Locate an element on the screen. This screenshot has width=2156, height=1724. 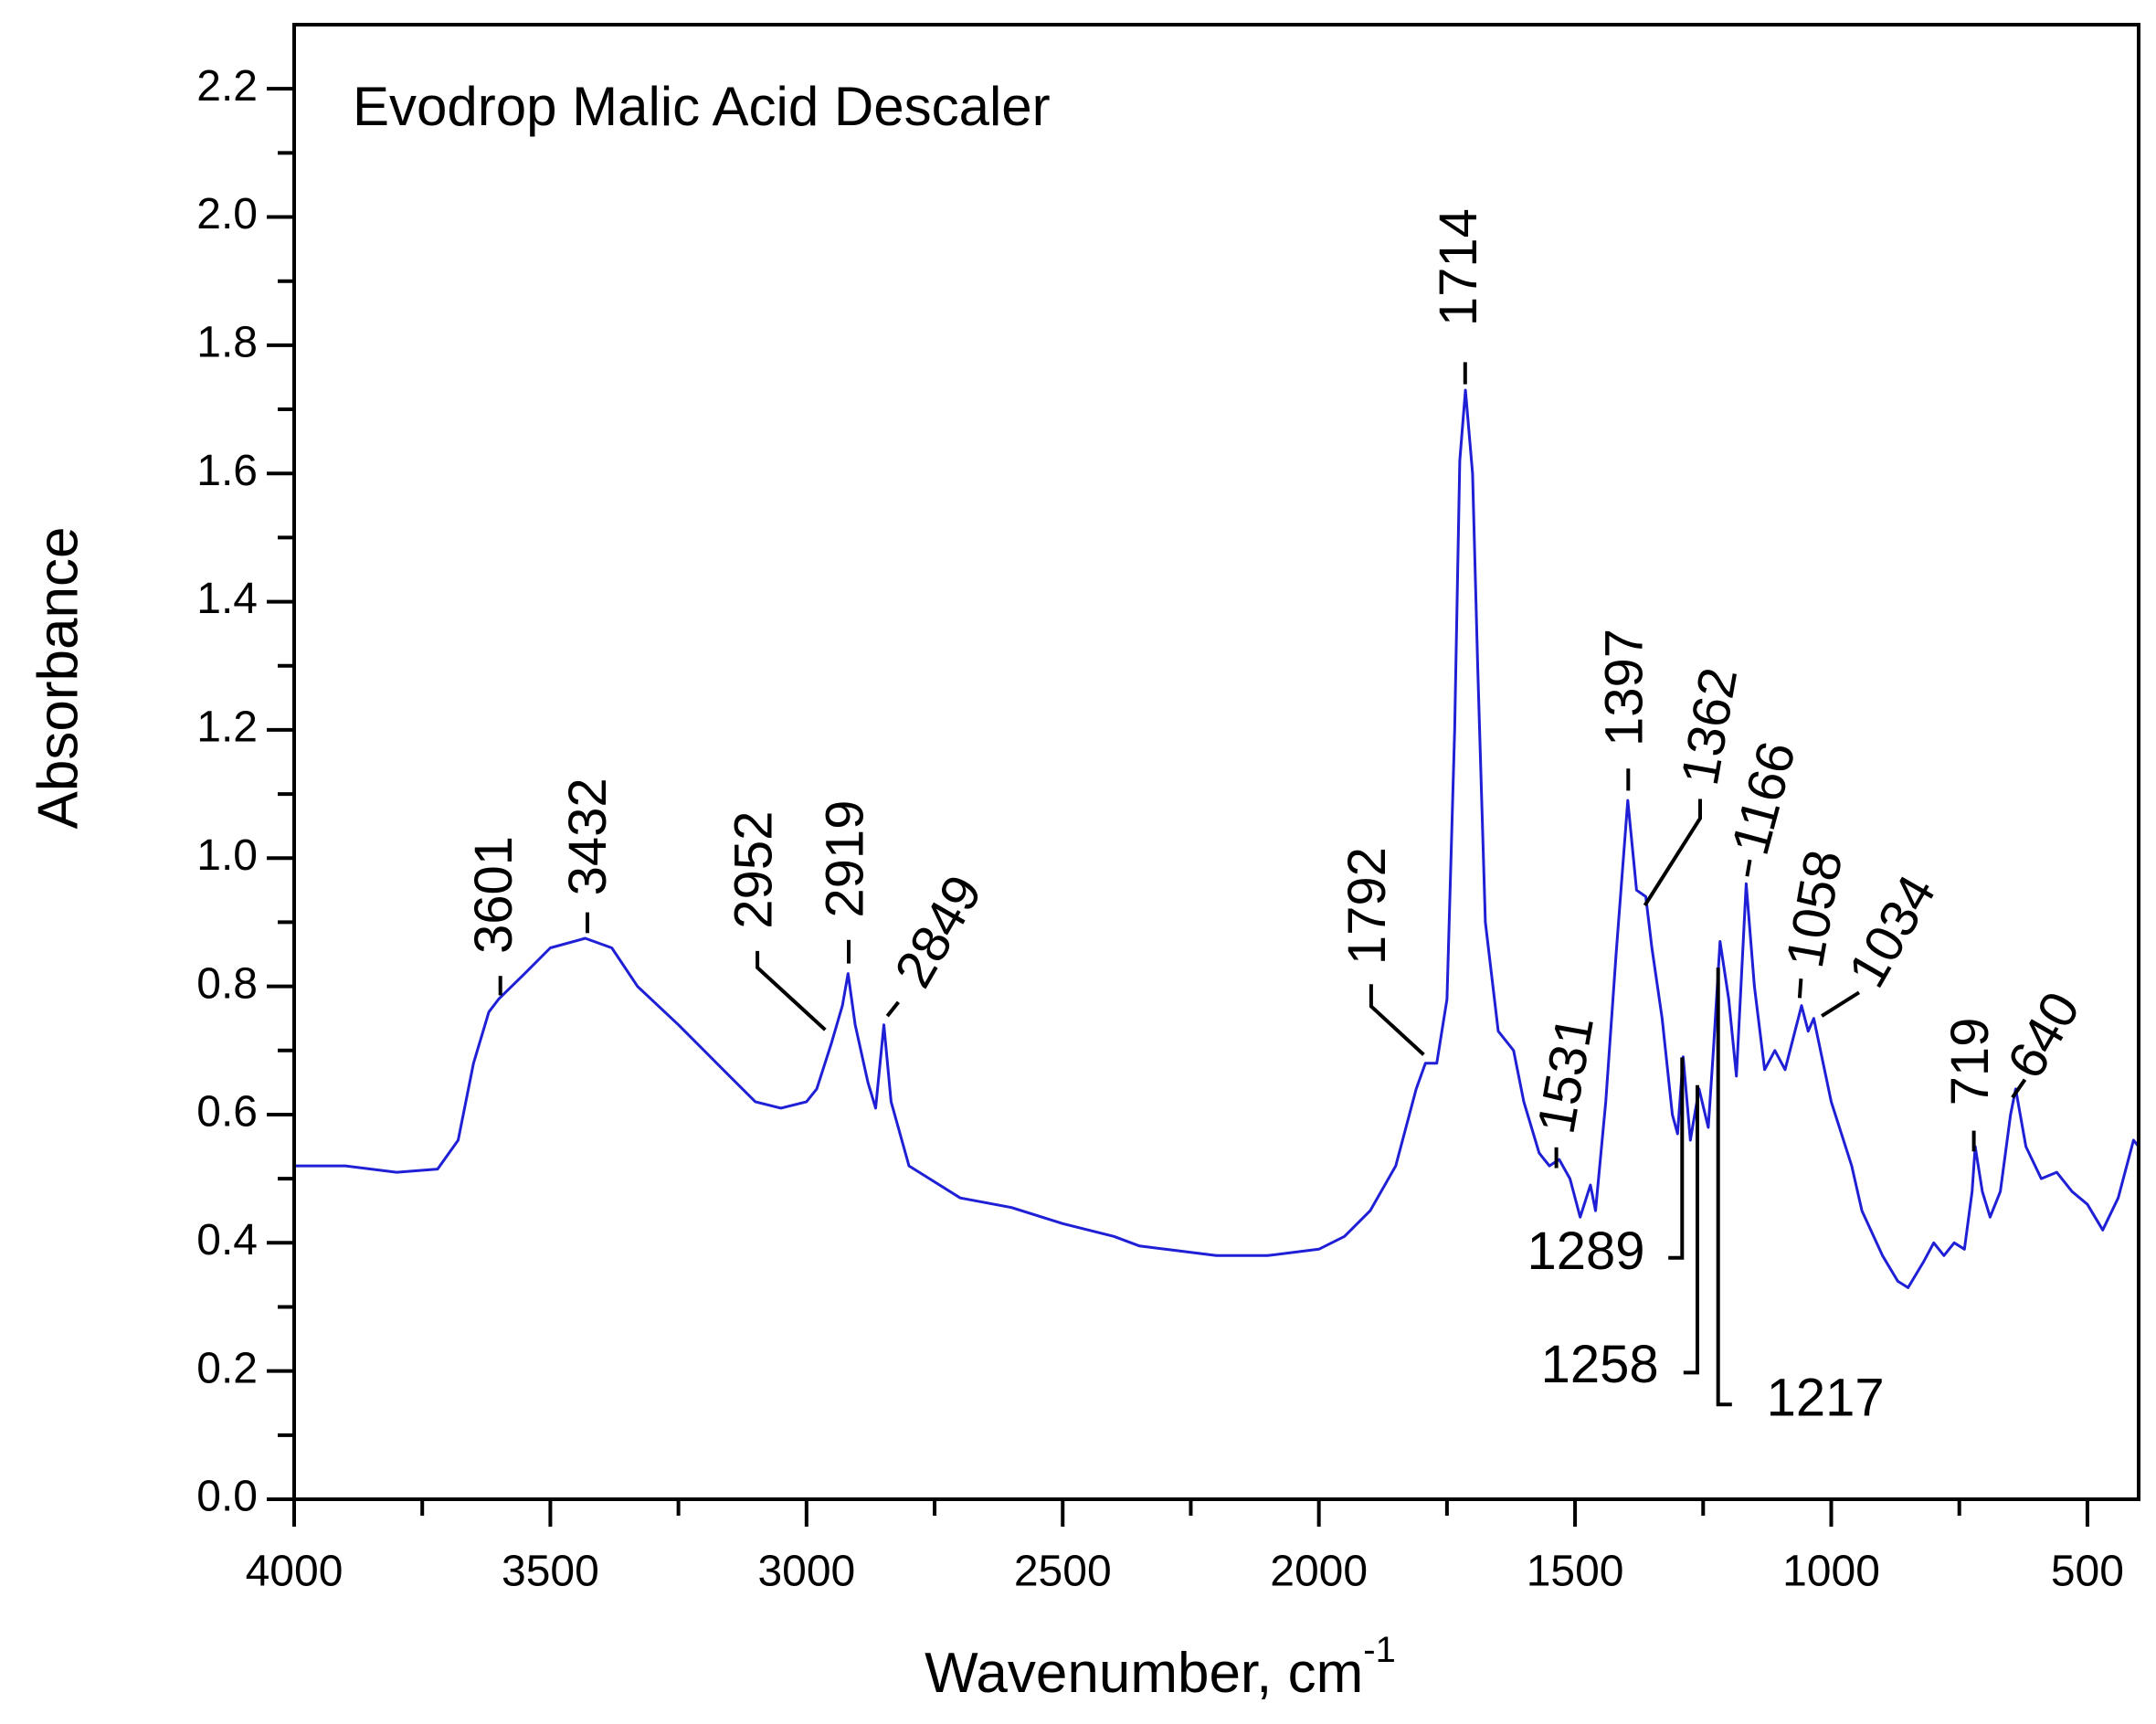
peak-label: 2952 is located at coordinates (753, 870).